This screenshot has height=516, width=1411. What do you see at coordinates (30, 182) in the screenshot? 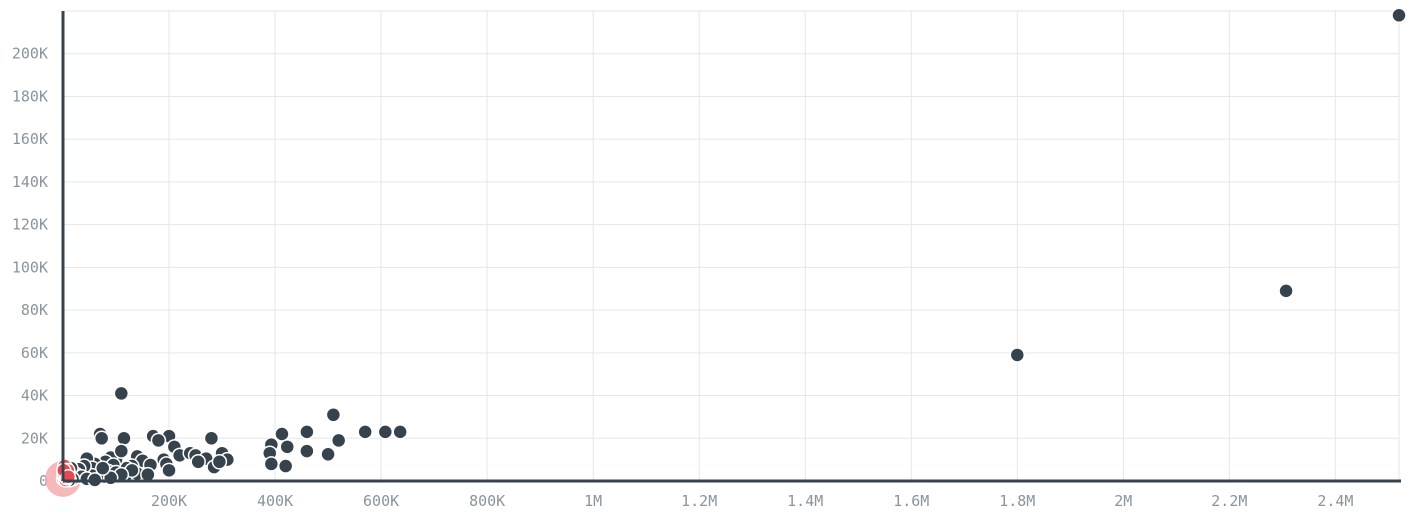
I see `y-tick-label: 140K` at bounding box center [30, 182].